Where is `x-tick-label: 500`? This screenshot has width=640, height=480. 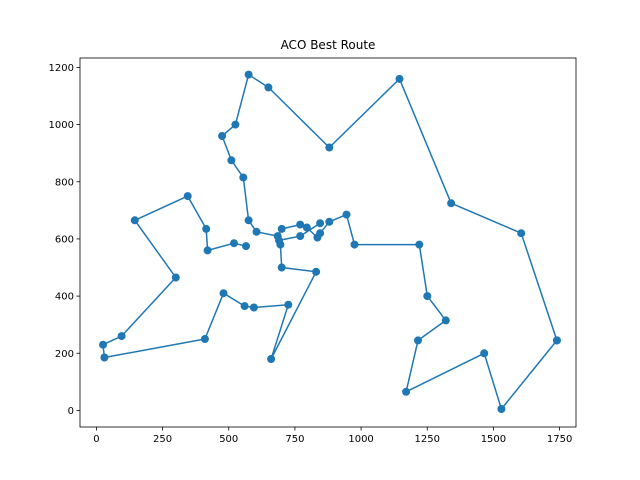 x-tick-label: 500 is located at coordinates (228, 439).